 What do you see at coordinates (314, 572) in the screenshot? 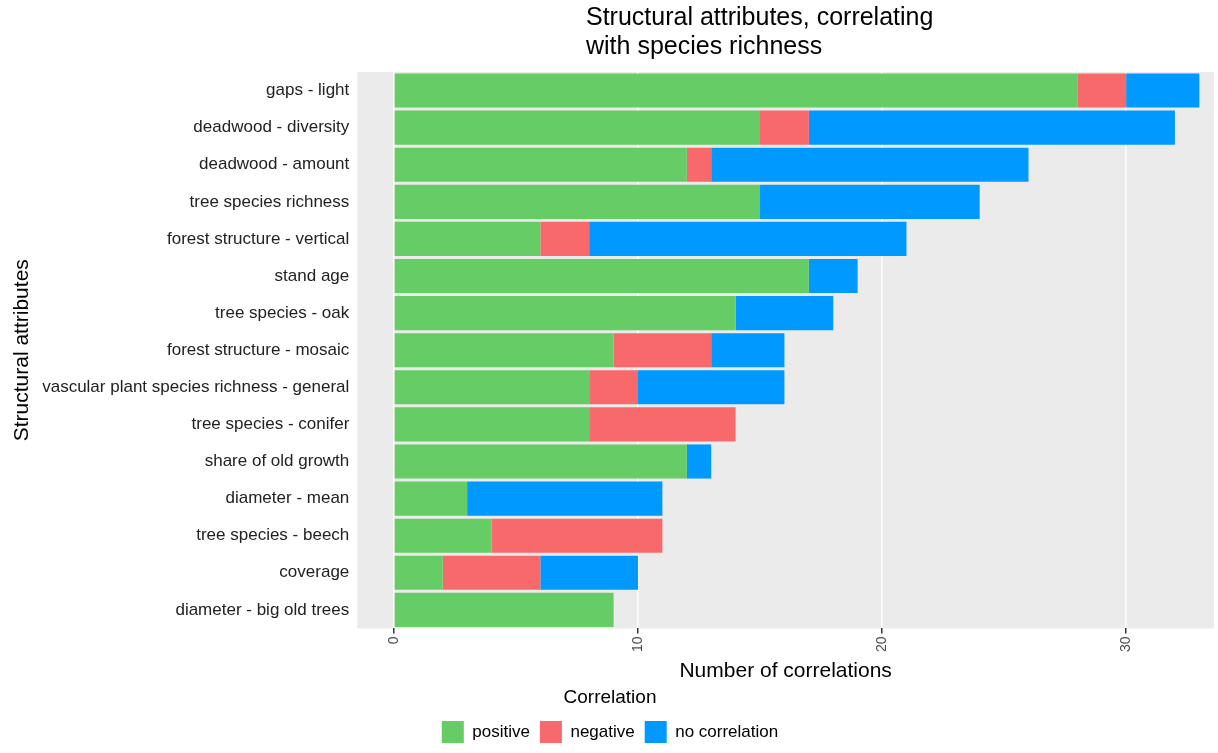
I see `y-tick-label: coverage` at bounding box center [314, 572].